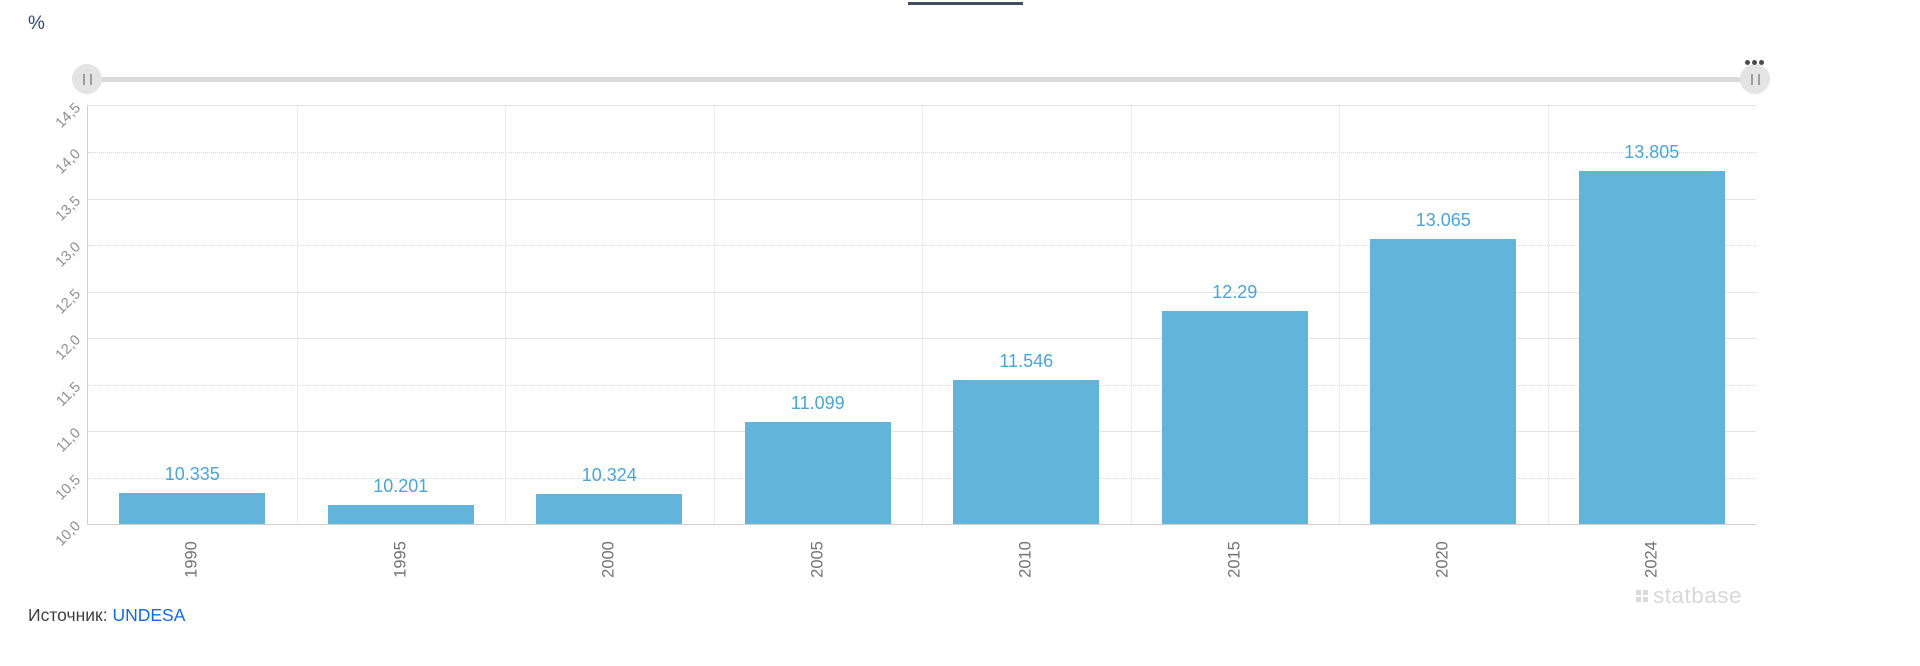  I want to click on y-axis-tick-label: 14,0, so click(68, 162).